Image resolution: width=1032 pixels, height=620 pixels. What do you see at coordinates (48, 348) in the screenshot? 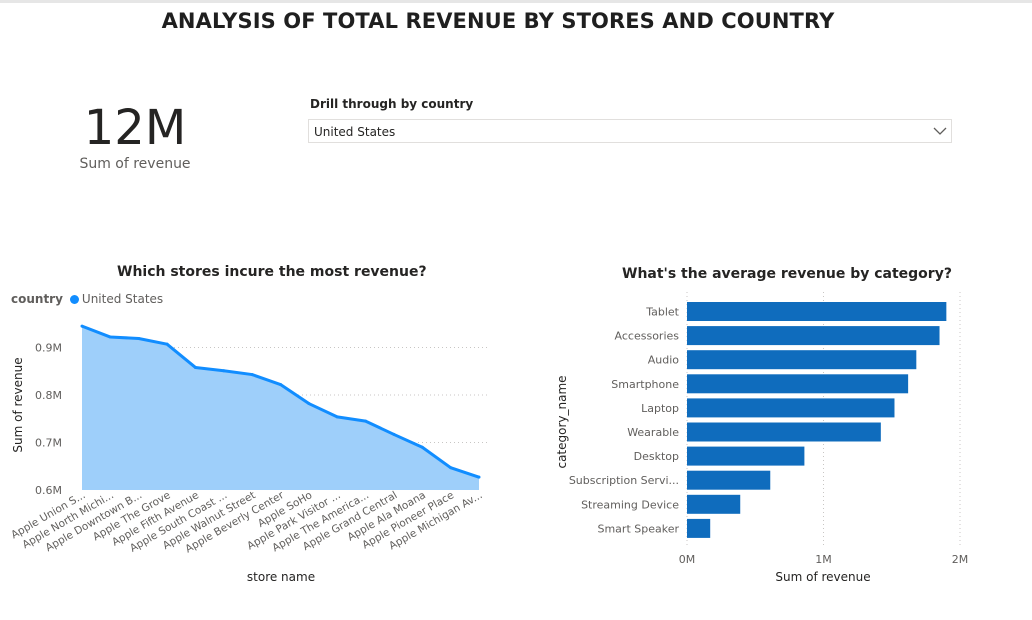
I see `y-tick-label: 0.9M` at bounding box center [48, 348].